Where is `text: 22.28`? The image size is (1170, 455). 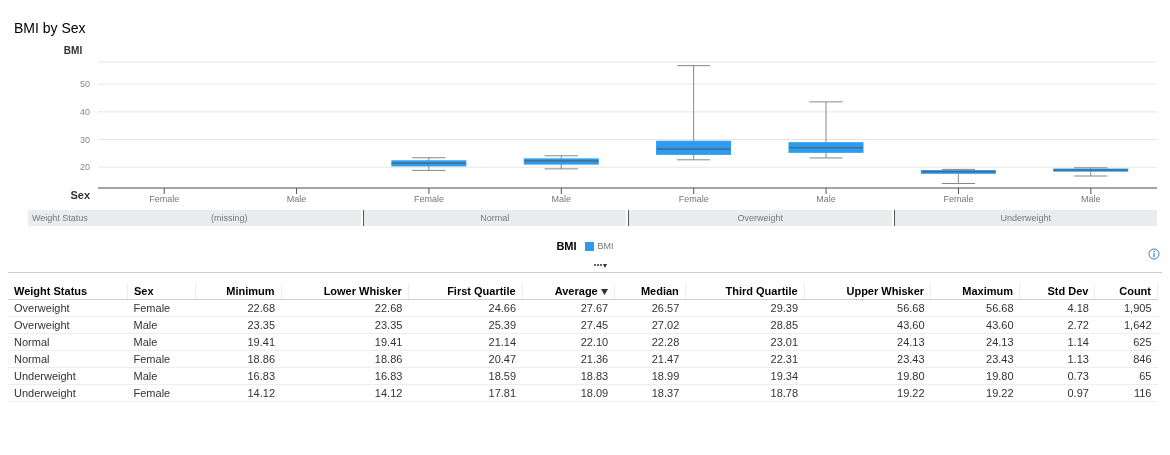 text: 22.28 is located at coordinates (650, 342).